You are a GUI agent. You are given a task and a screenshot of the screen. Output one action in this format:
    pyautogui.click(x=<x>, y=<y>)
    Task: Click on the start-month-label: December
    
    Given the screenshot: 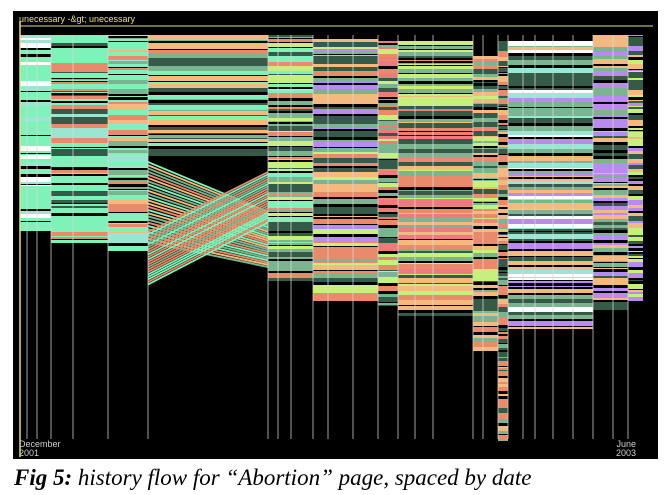 What is the action you would take?
    pyautogui.click(x=40, y=444)
    